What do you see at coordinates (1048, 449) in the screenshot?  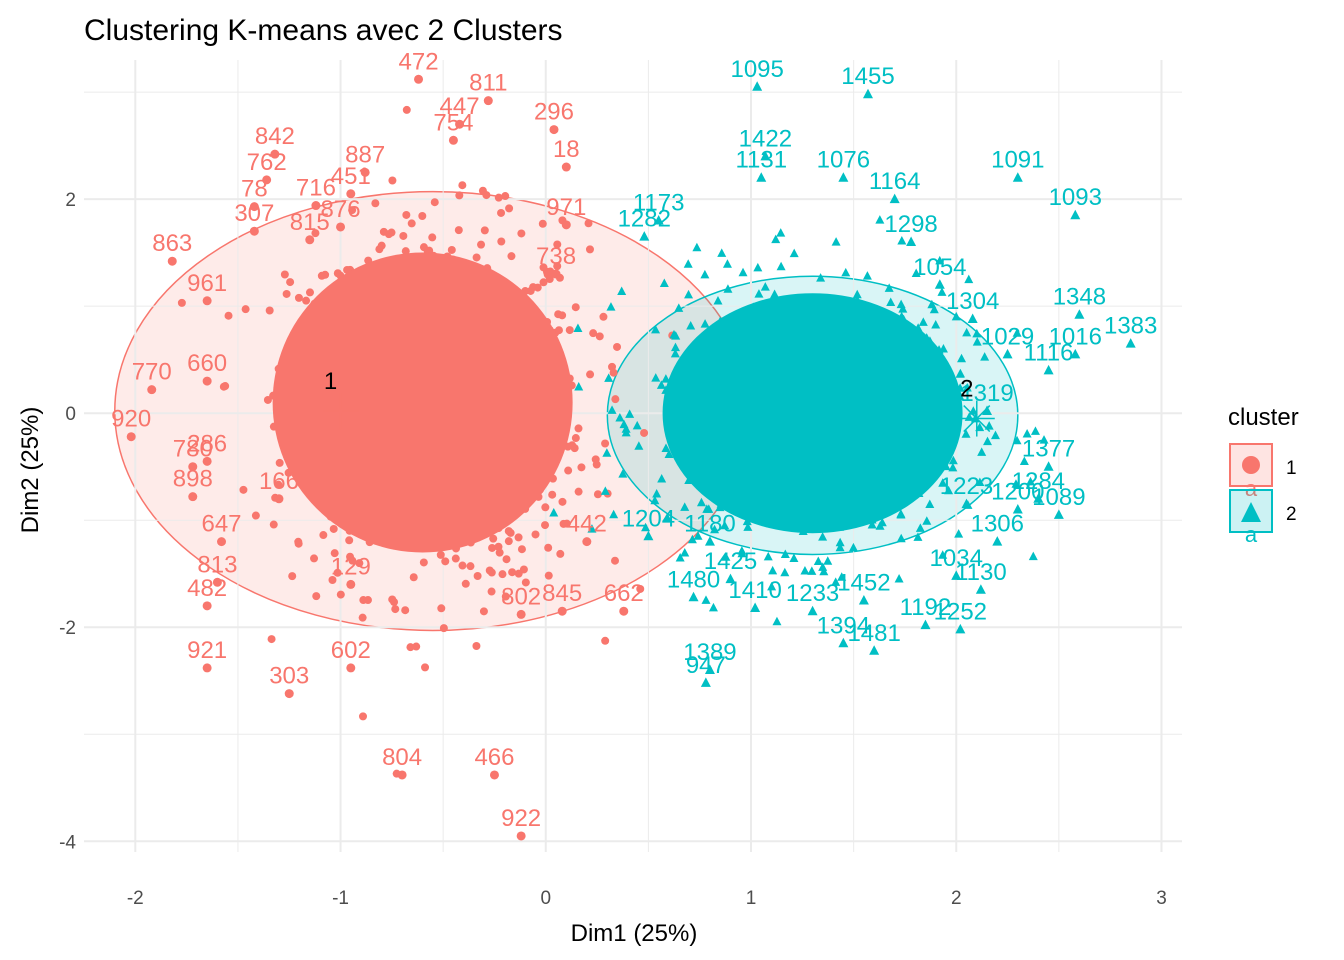 I see `point-label: 1377` at bounding box center [1048, 449].